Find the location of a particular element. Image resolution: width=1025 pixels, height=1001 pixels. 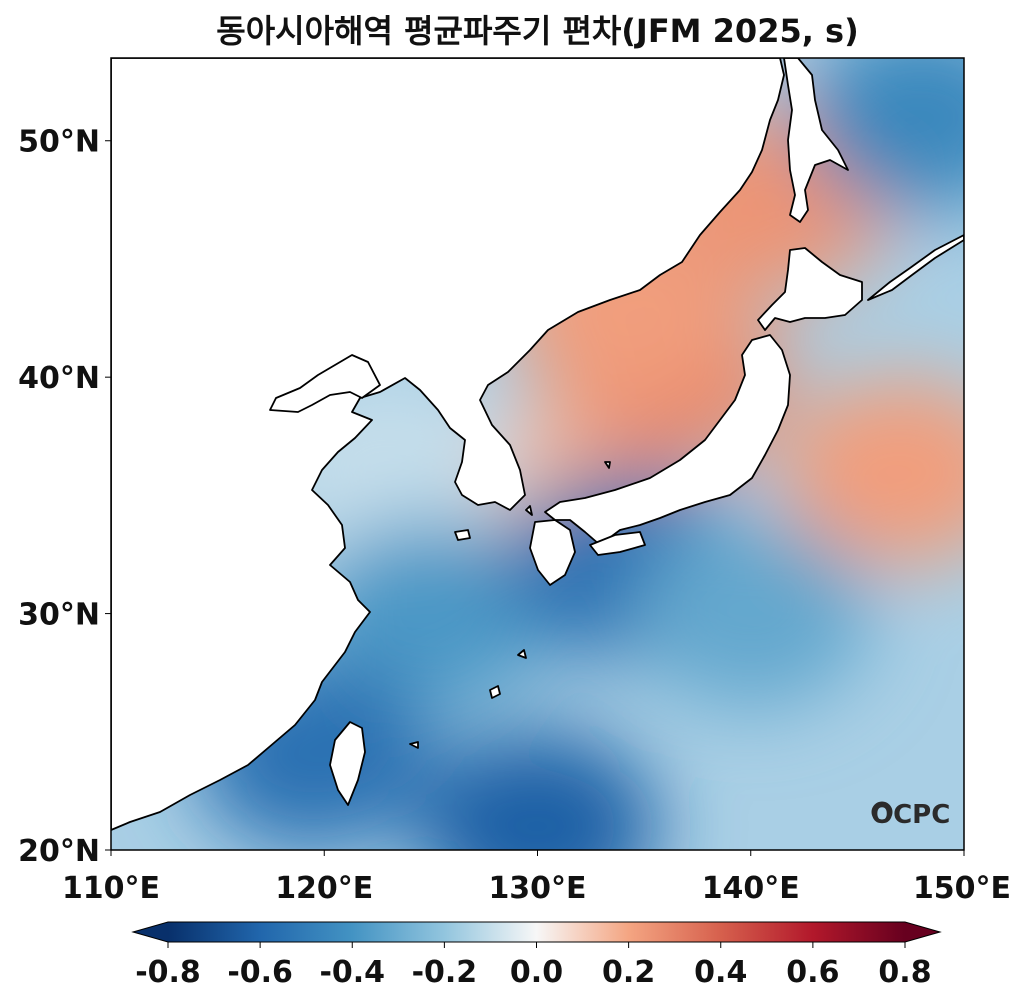

colorbar-ramp is located at coordinates (536, 932).